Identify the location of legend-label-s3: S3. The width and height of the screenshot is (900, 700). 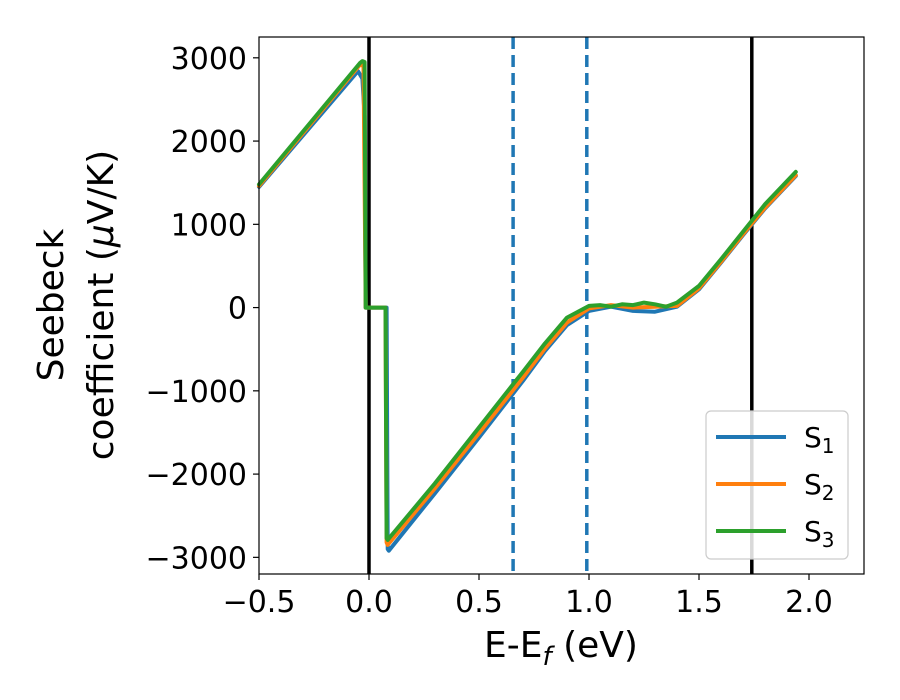
(819, 533).